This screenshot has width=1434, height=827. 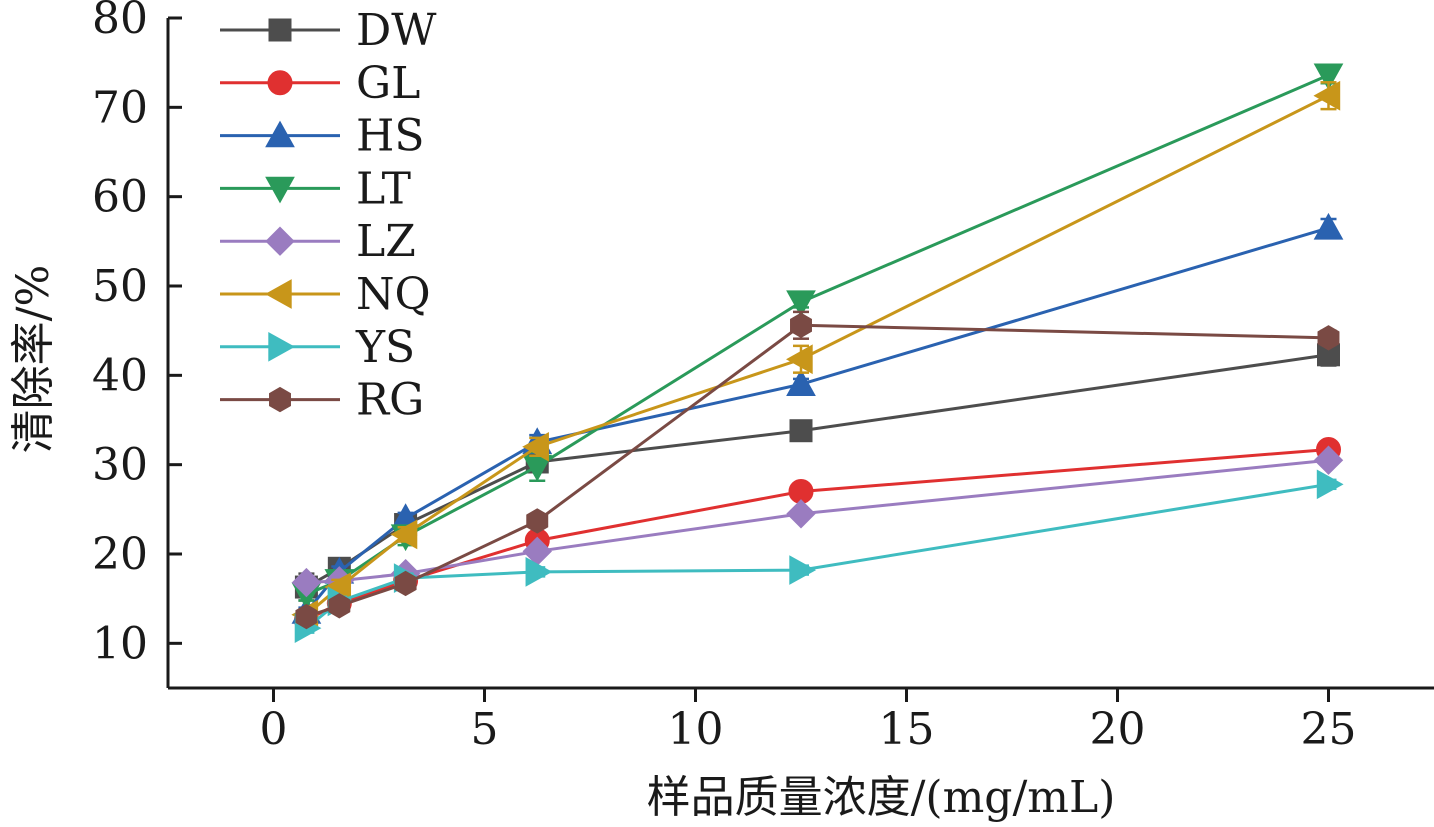 I want to click on x-tick-label: 15, so click(x=907, y=729).